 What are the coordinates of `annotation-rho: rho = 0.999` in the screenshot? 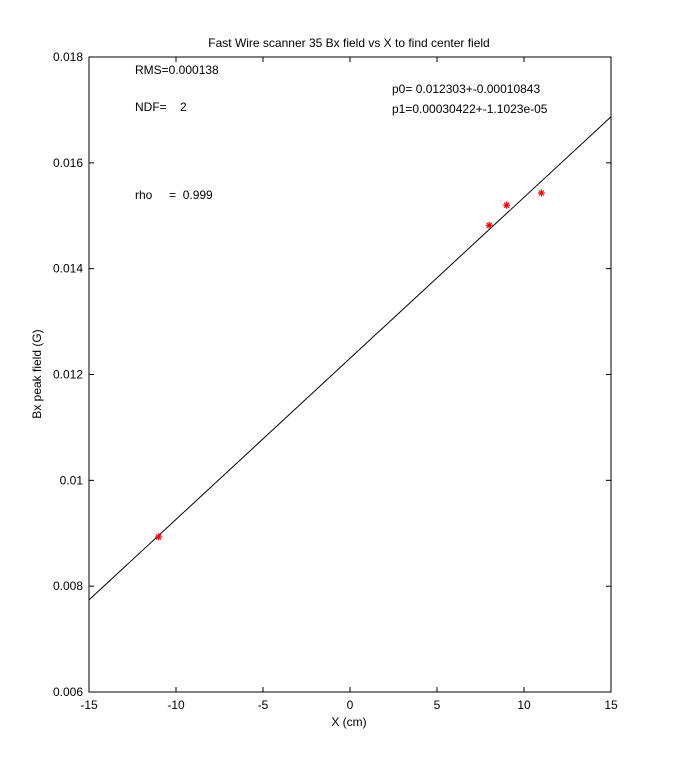 It's located at (174, 195).